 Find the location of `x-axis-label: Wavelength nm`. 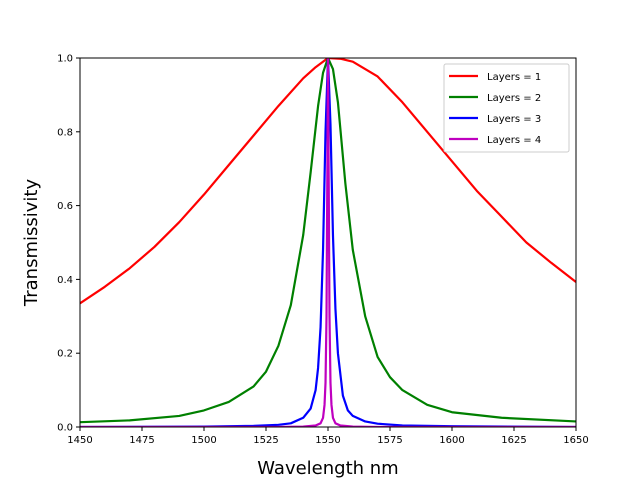

x-axis-label: Wavelength nm is located at coordinates (327, 468).